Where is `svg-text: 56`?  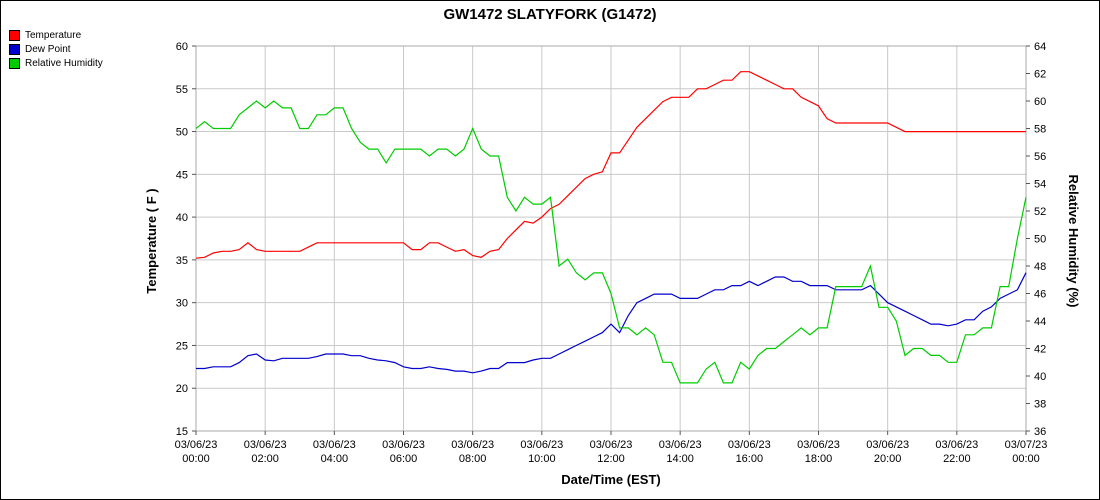
svg-text: 56 is located at coordinates (1040, 157).